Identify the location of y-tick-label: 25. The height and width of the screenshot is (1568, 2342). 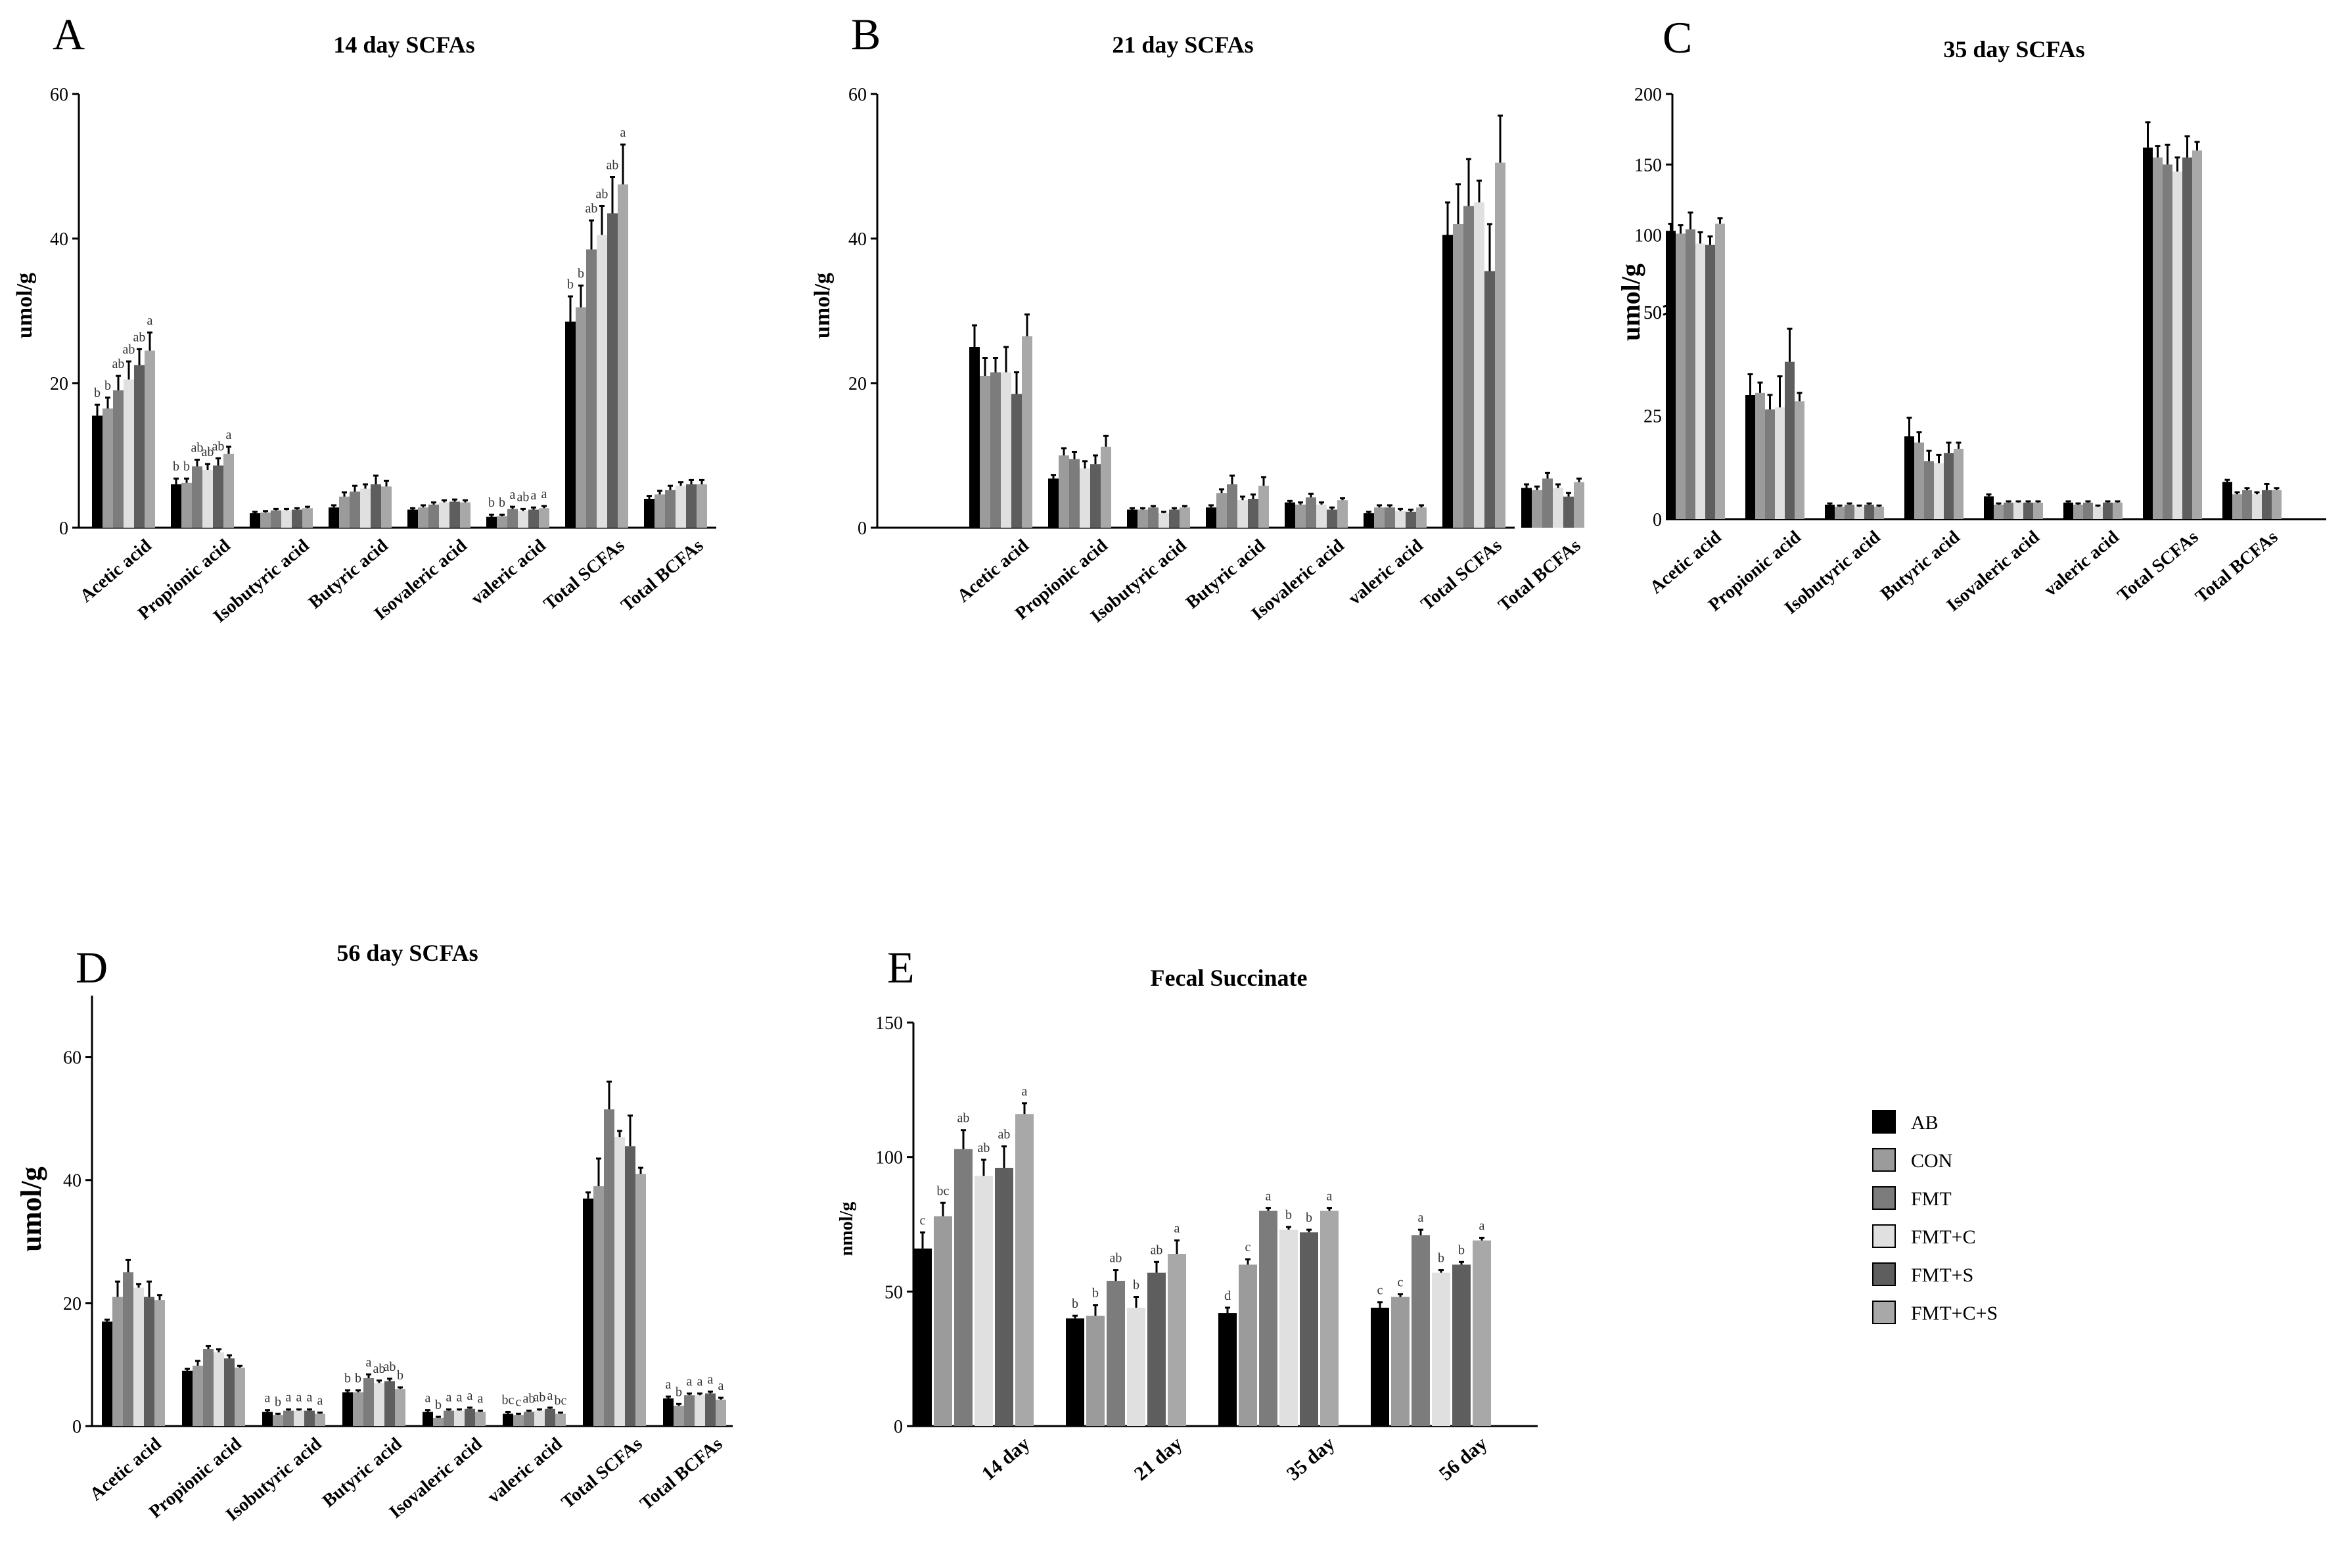
(1652, 417).